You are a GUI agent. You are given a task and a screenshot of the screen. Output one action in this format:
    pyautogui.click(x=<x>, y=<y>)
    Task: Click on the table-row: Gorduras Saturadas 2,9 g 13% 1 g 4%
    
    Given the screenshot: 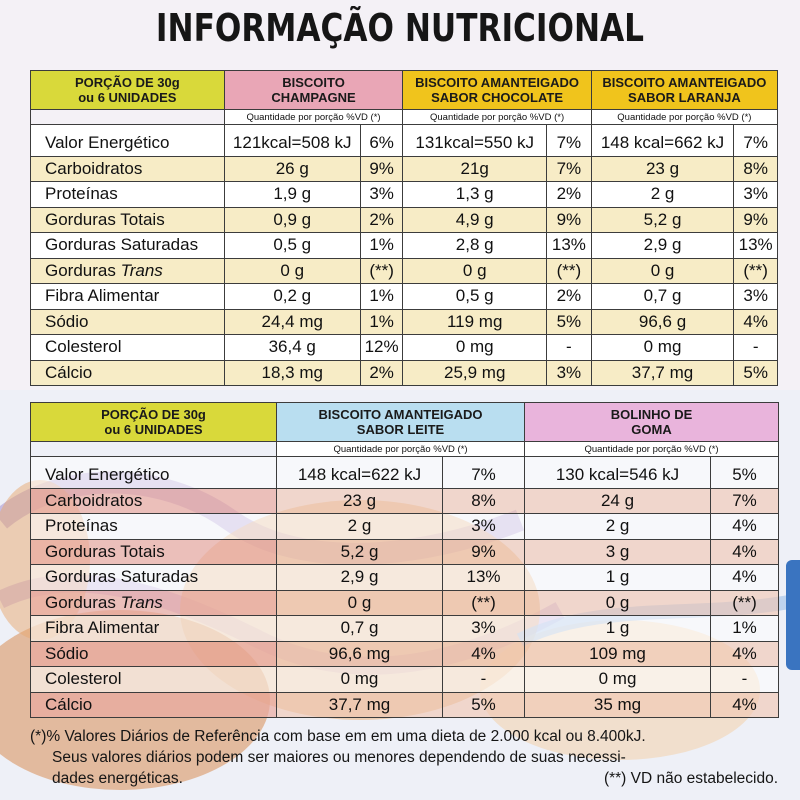 What is the action you would take?
    pyautogui.click(x=405, y=577)
    